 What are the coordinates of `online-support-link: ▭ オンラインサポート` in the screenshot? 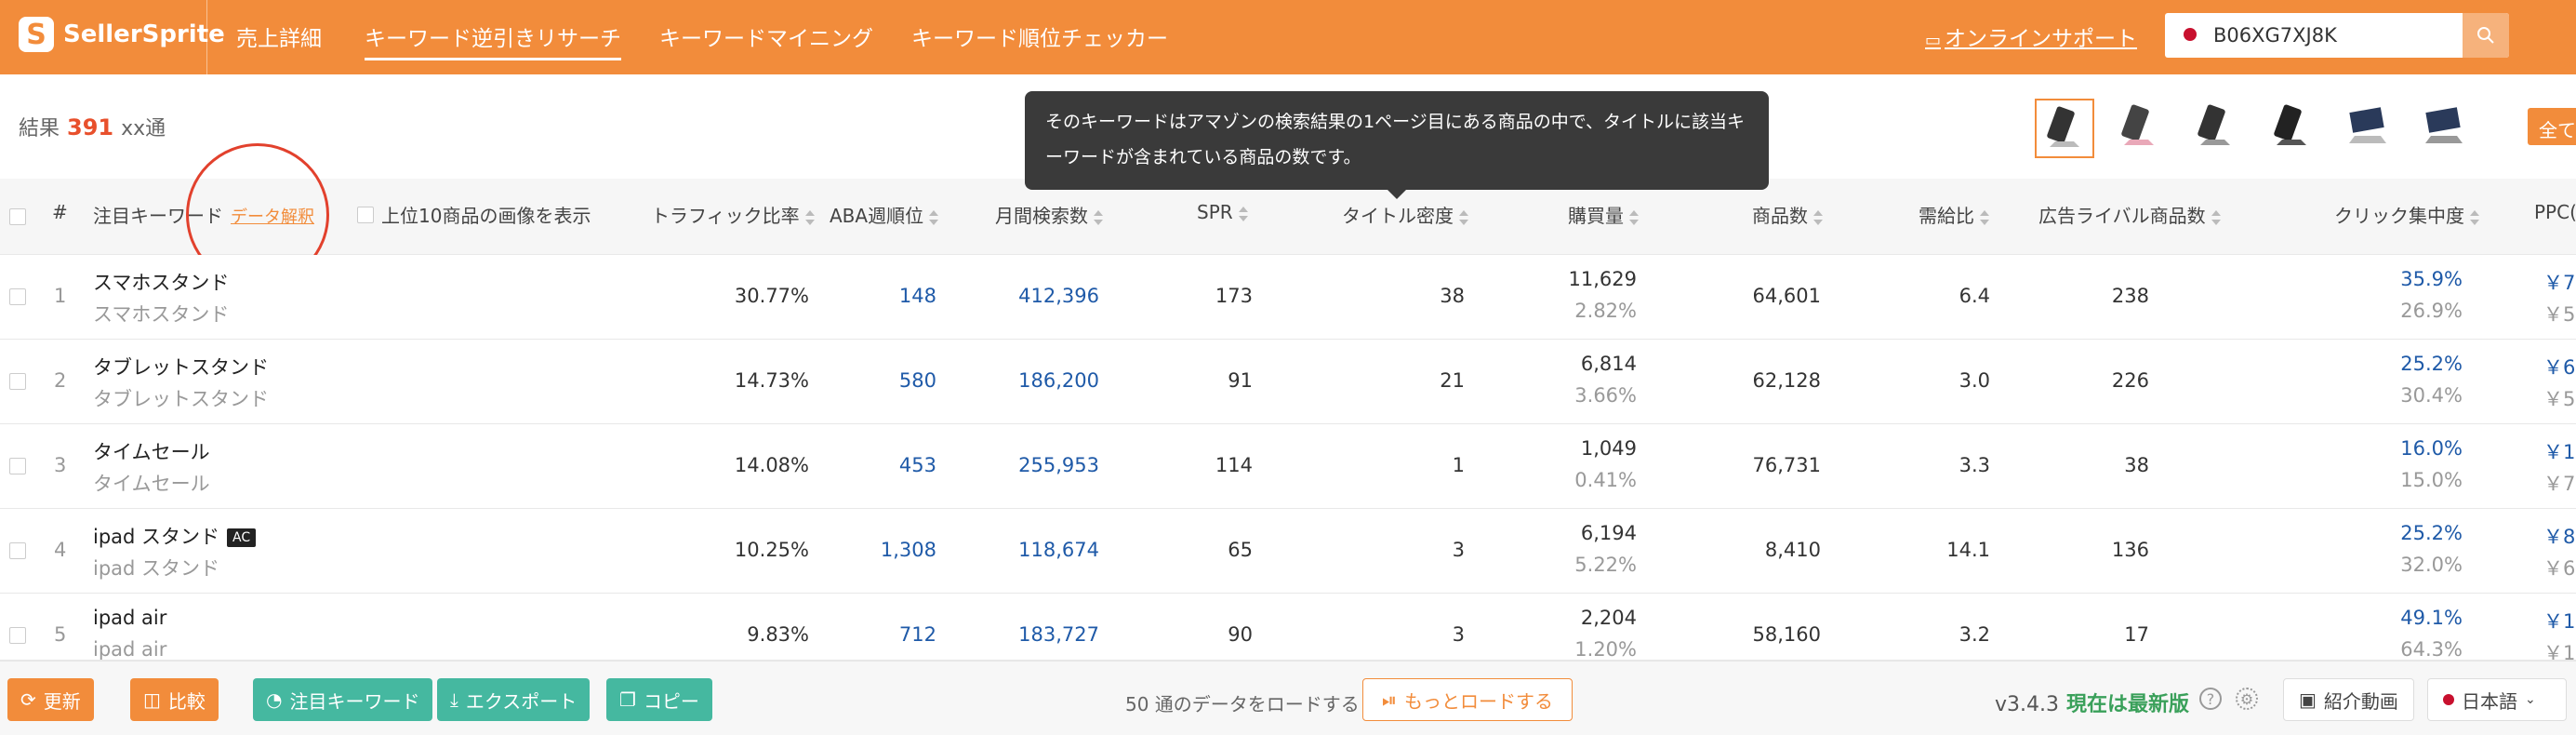 It's located at (2031, 36).